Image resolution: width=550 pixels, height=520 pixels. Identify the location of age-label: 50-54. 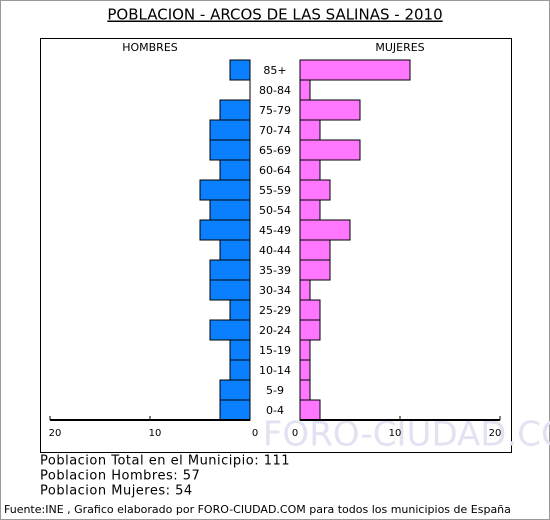
(275, 210).